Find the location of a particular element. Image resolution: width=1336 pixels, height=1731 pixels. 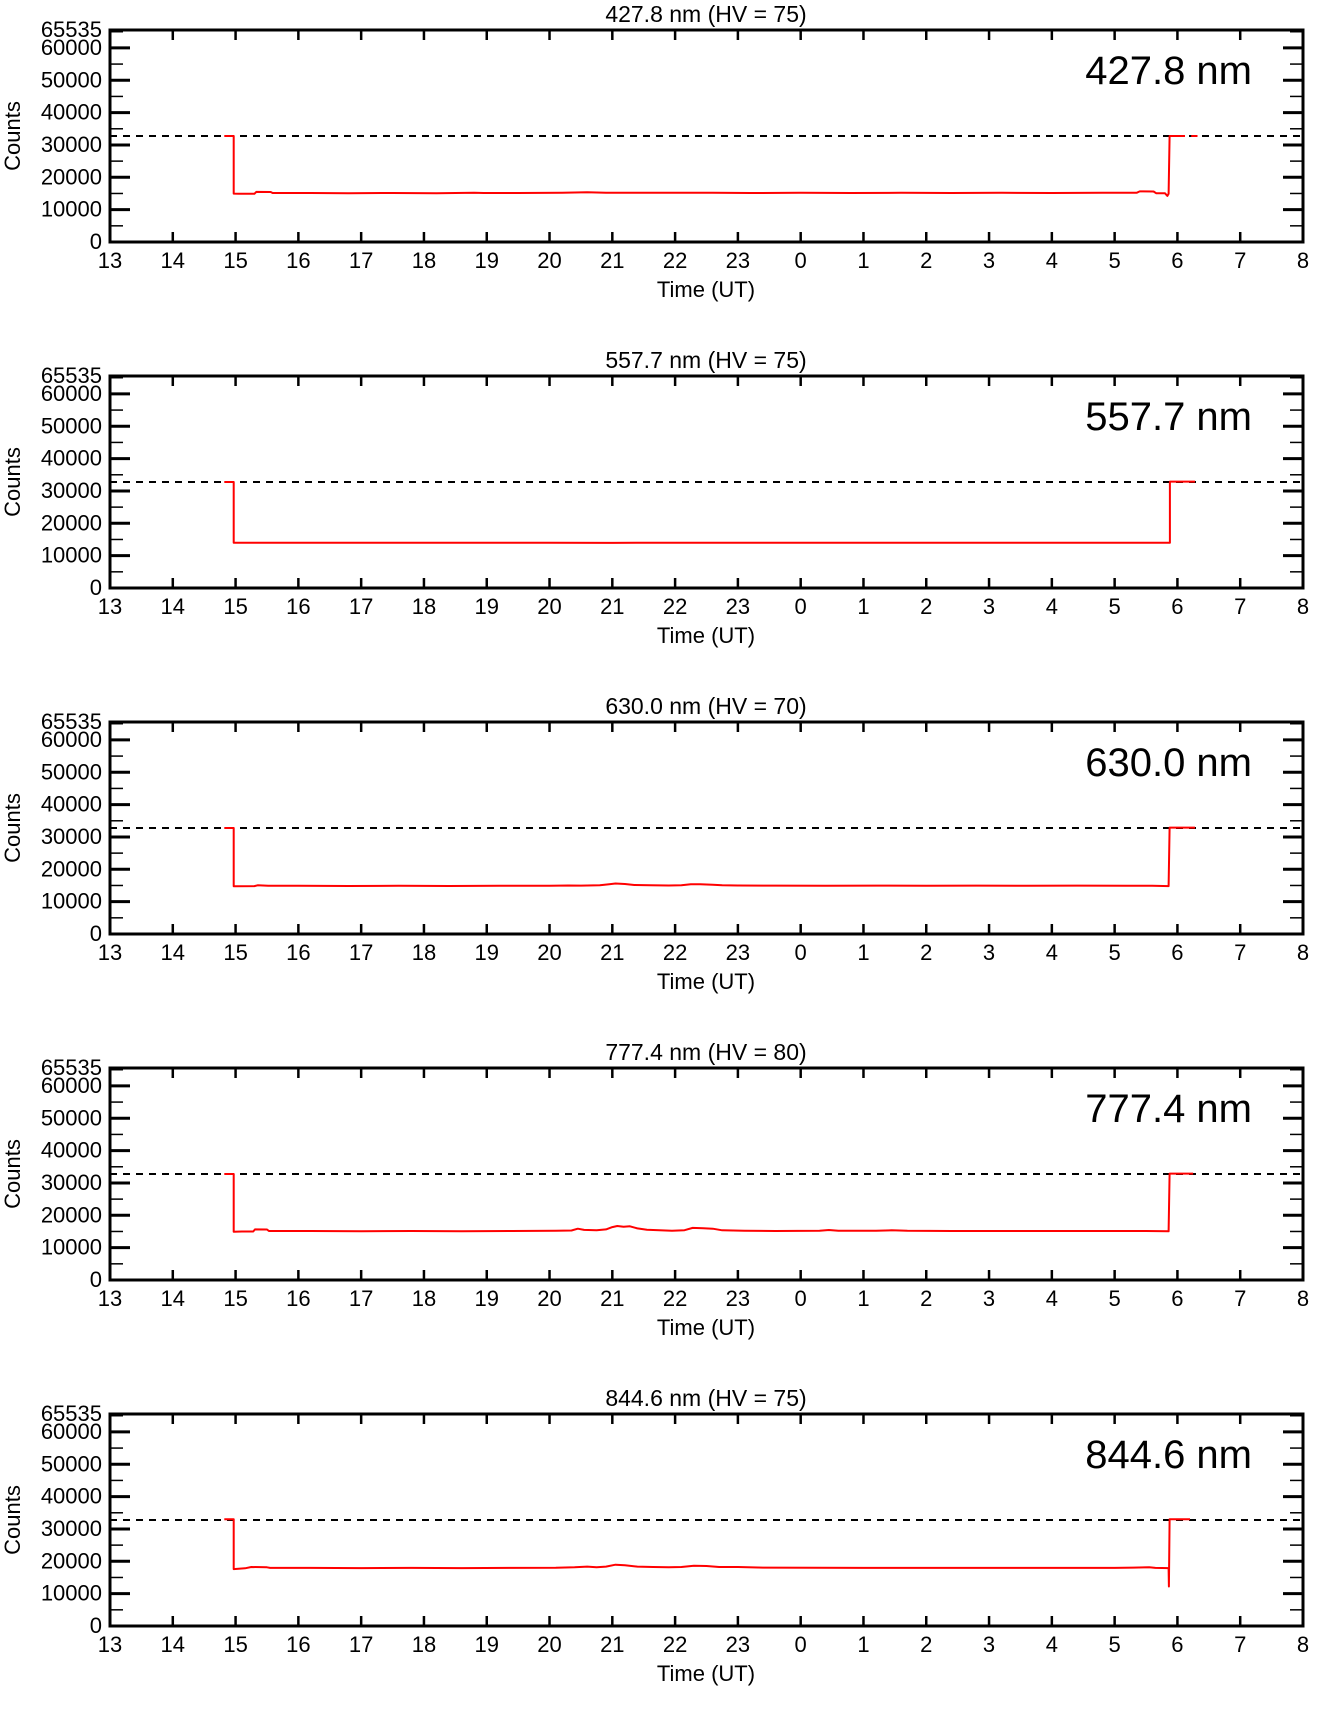

chart-title: 427.8 nm (HV = 75) is located at coordinates (705, 14).